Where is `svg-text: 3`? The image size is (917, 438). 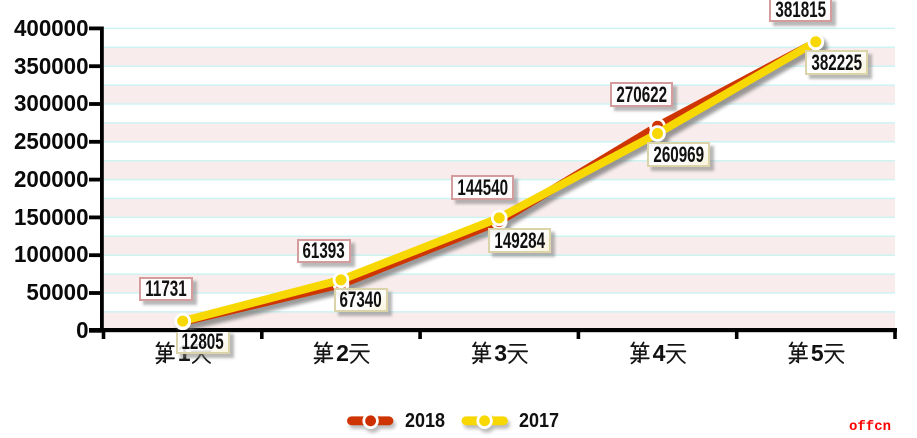
svg-text: 3 is located at coordinates (500, 353).